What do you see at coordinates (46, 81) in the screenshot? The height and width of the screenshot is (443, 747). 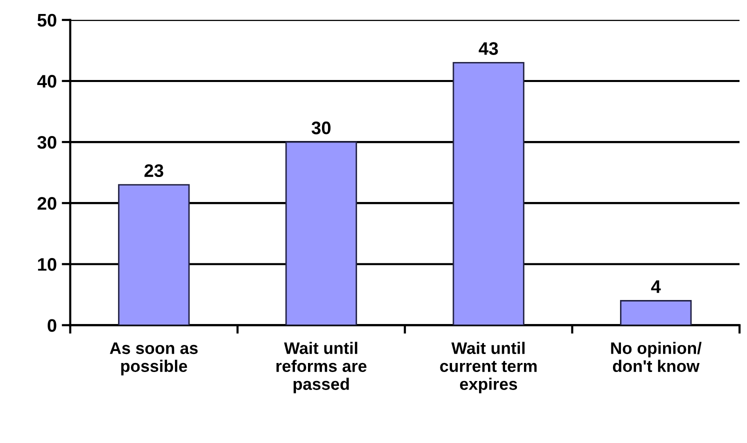 I see `y-tick-label: 40` at bounding box center [46, 81].